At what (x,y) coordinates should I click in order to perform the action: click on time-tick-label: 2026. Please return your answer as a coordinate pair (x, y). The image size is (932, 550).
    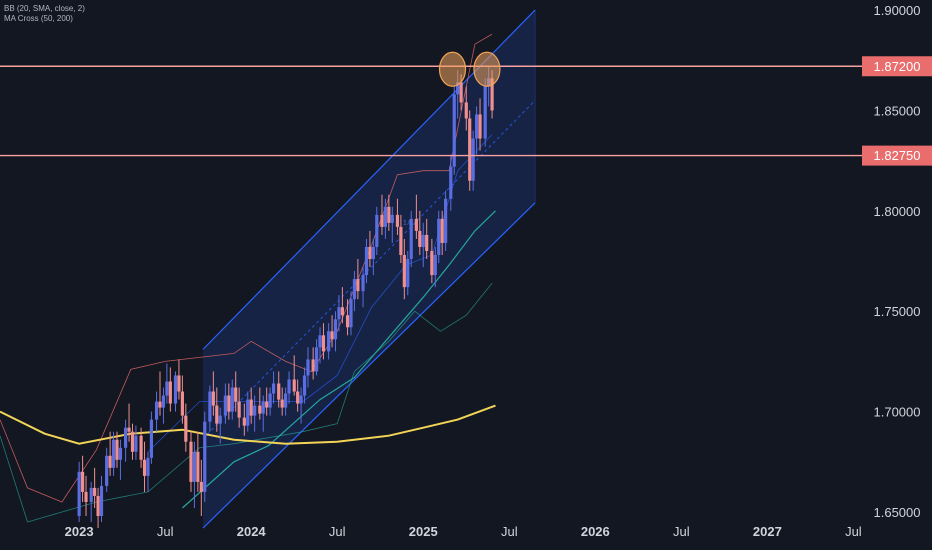
    Looking at the image, I should click on (595, 531).